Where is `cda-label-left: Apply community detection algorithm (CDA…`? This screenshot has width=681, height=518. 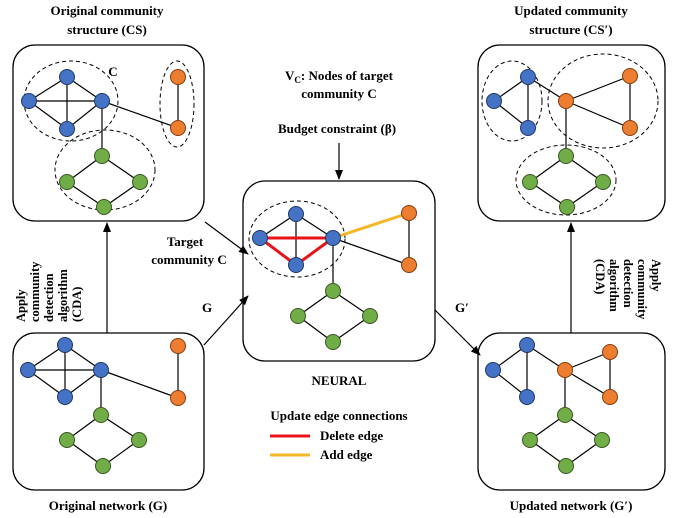 cda-label-left: Apply community detection algorithm (CDA… is located at coordinates (49, 291).